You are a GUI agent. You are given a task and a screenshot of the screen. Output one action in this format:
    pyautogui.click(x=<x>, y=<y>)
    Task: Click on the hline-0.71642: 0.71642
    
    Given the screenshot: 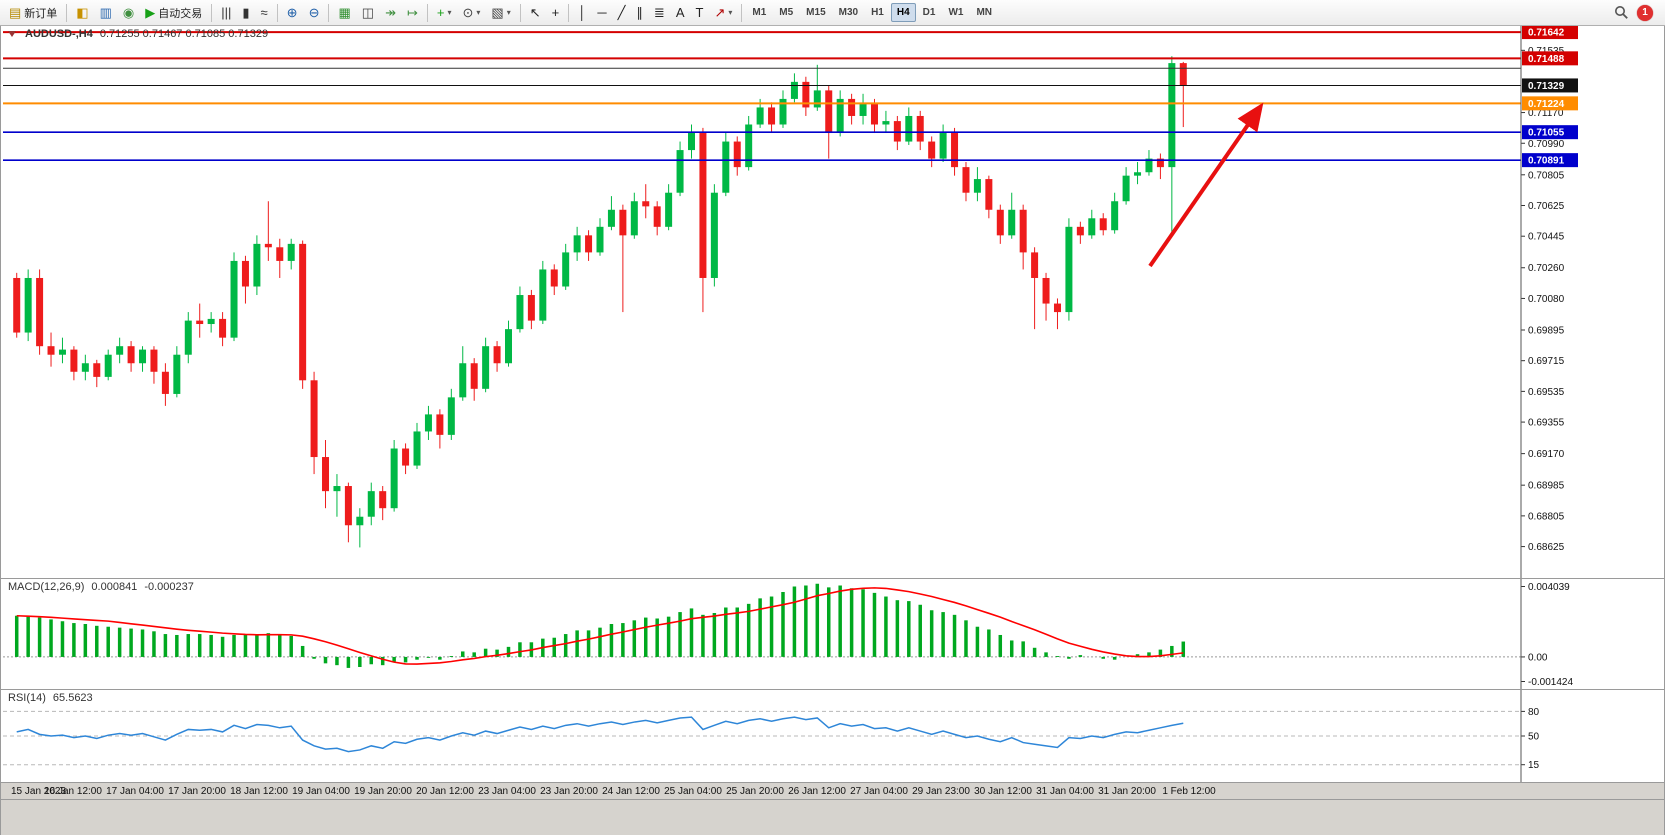 What is the action you would take?
    pyautogui.click(x=790, y=33)
    